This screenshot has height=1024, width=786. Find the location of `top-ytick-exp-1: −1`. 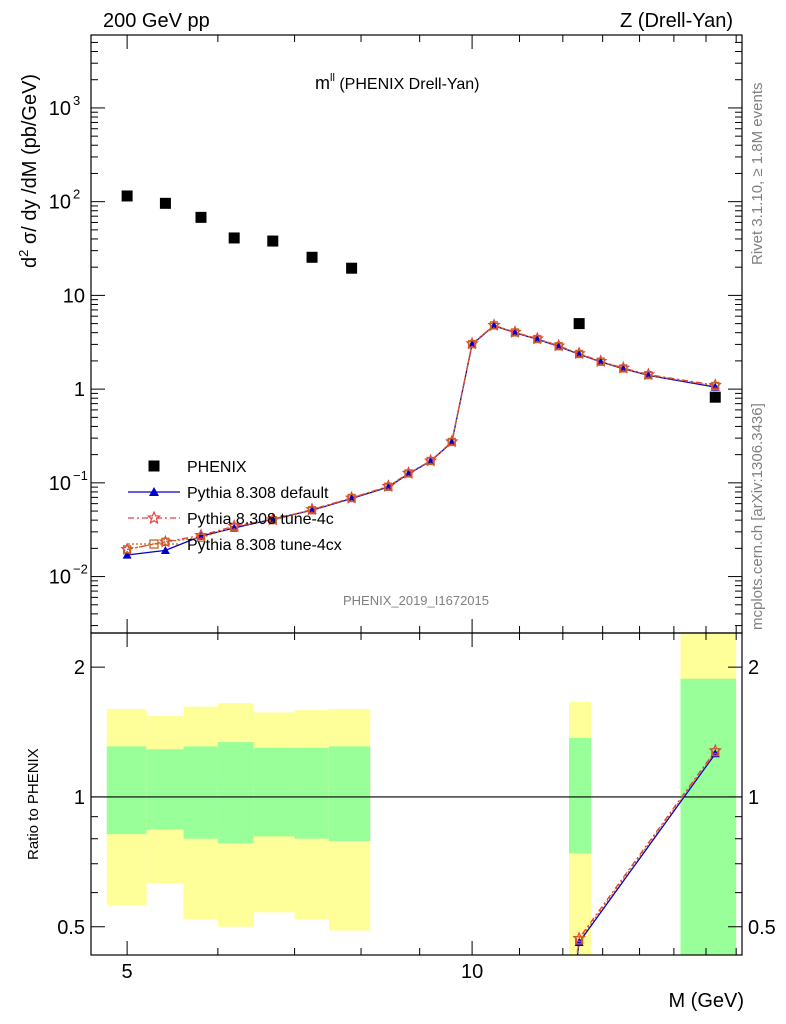

top-ytick-exp-1: −1 is located at coordinates (80, 475).